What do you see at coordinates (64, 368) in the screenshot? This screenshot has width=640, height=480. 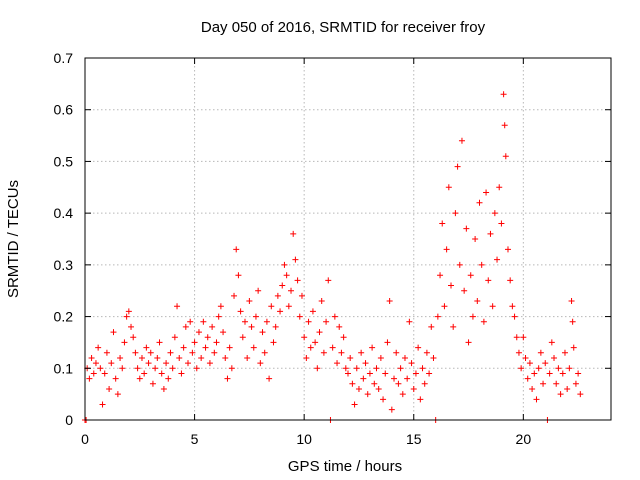 I see `y-tick-label: 0.1` at bounding box center [64, 368].